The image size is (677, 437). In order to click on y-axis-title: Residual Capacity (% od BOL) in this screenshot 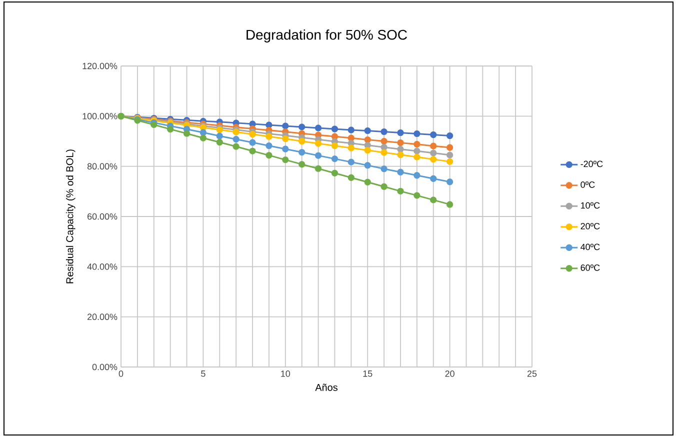, I will do `click(71, 217)`.